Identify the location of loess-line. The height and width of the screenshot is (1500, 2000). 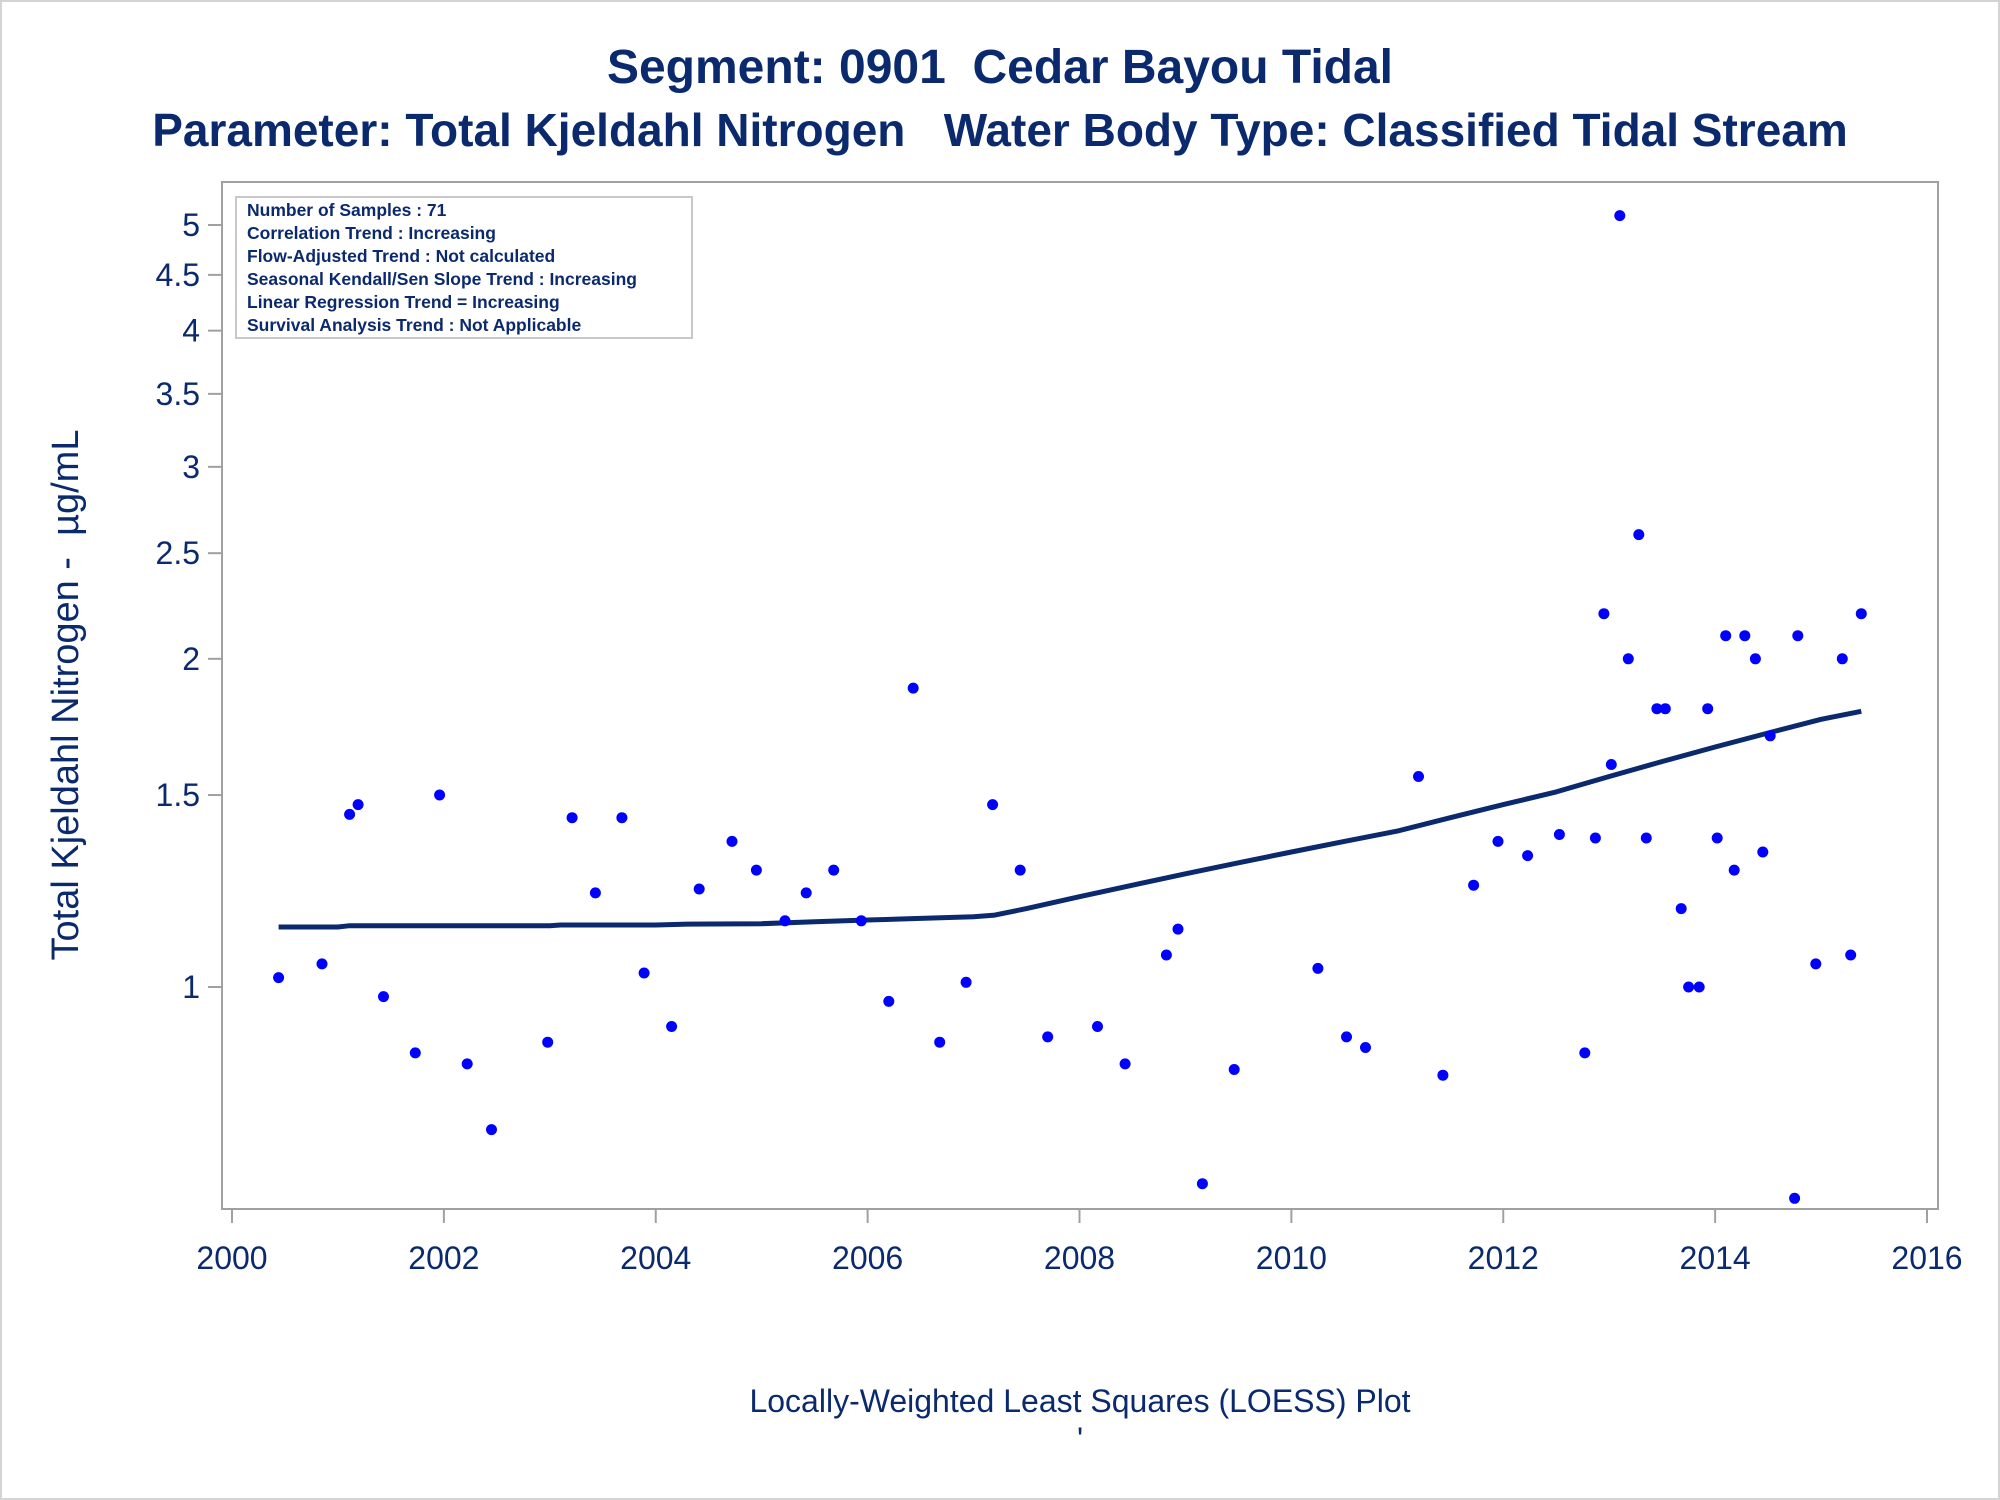
(1070, 819).